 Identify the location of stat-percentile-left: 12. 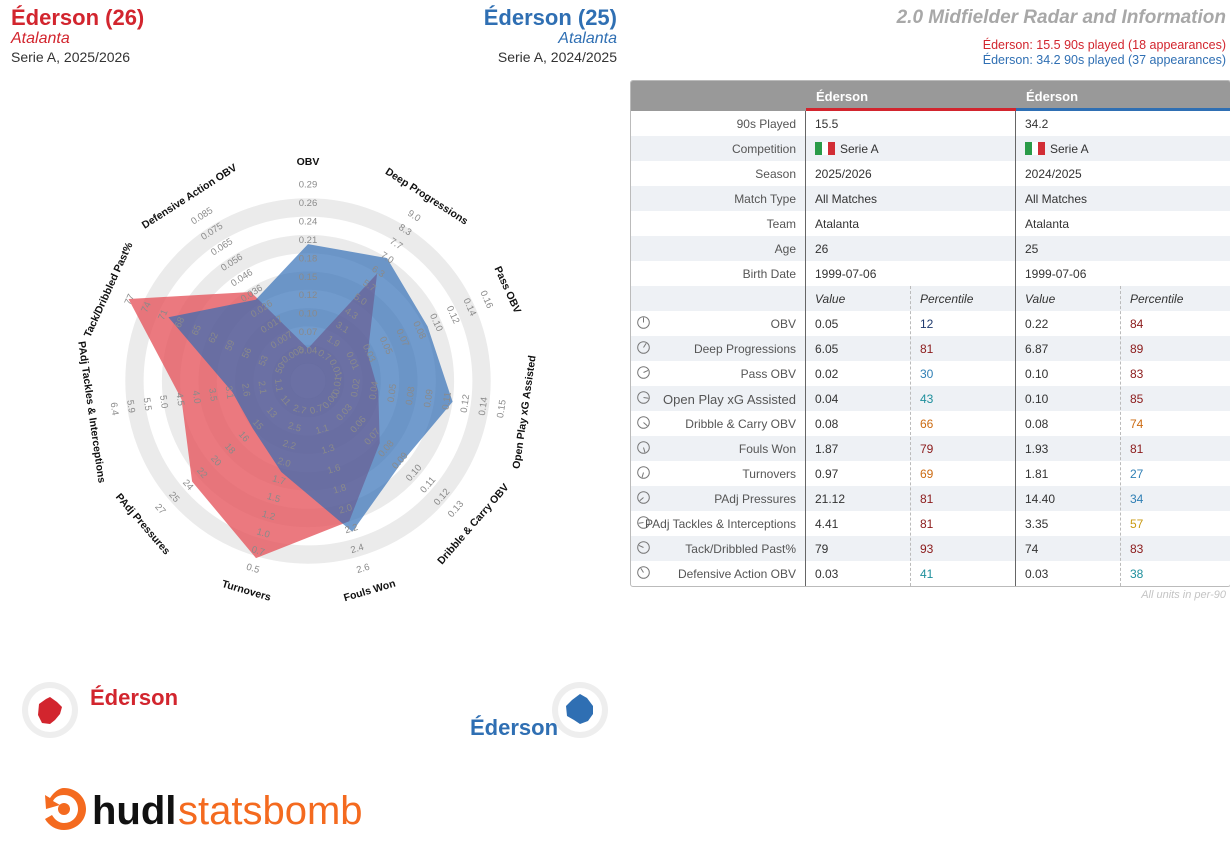
(927, 324).